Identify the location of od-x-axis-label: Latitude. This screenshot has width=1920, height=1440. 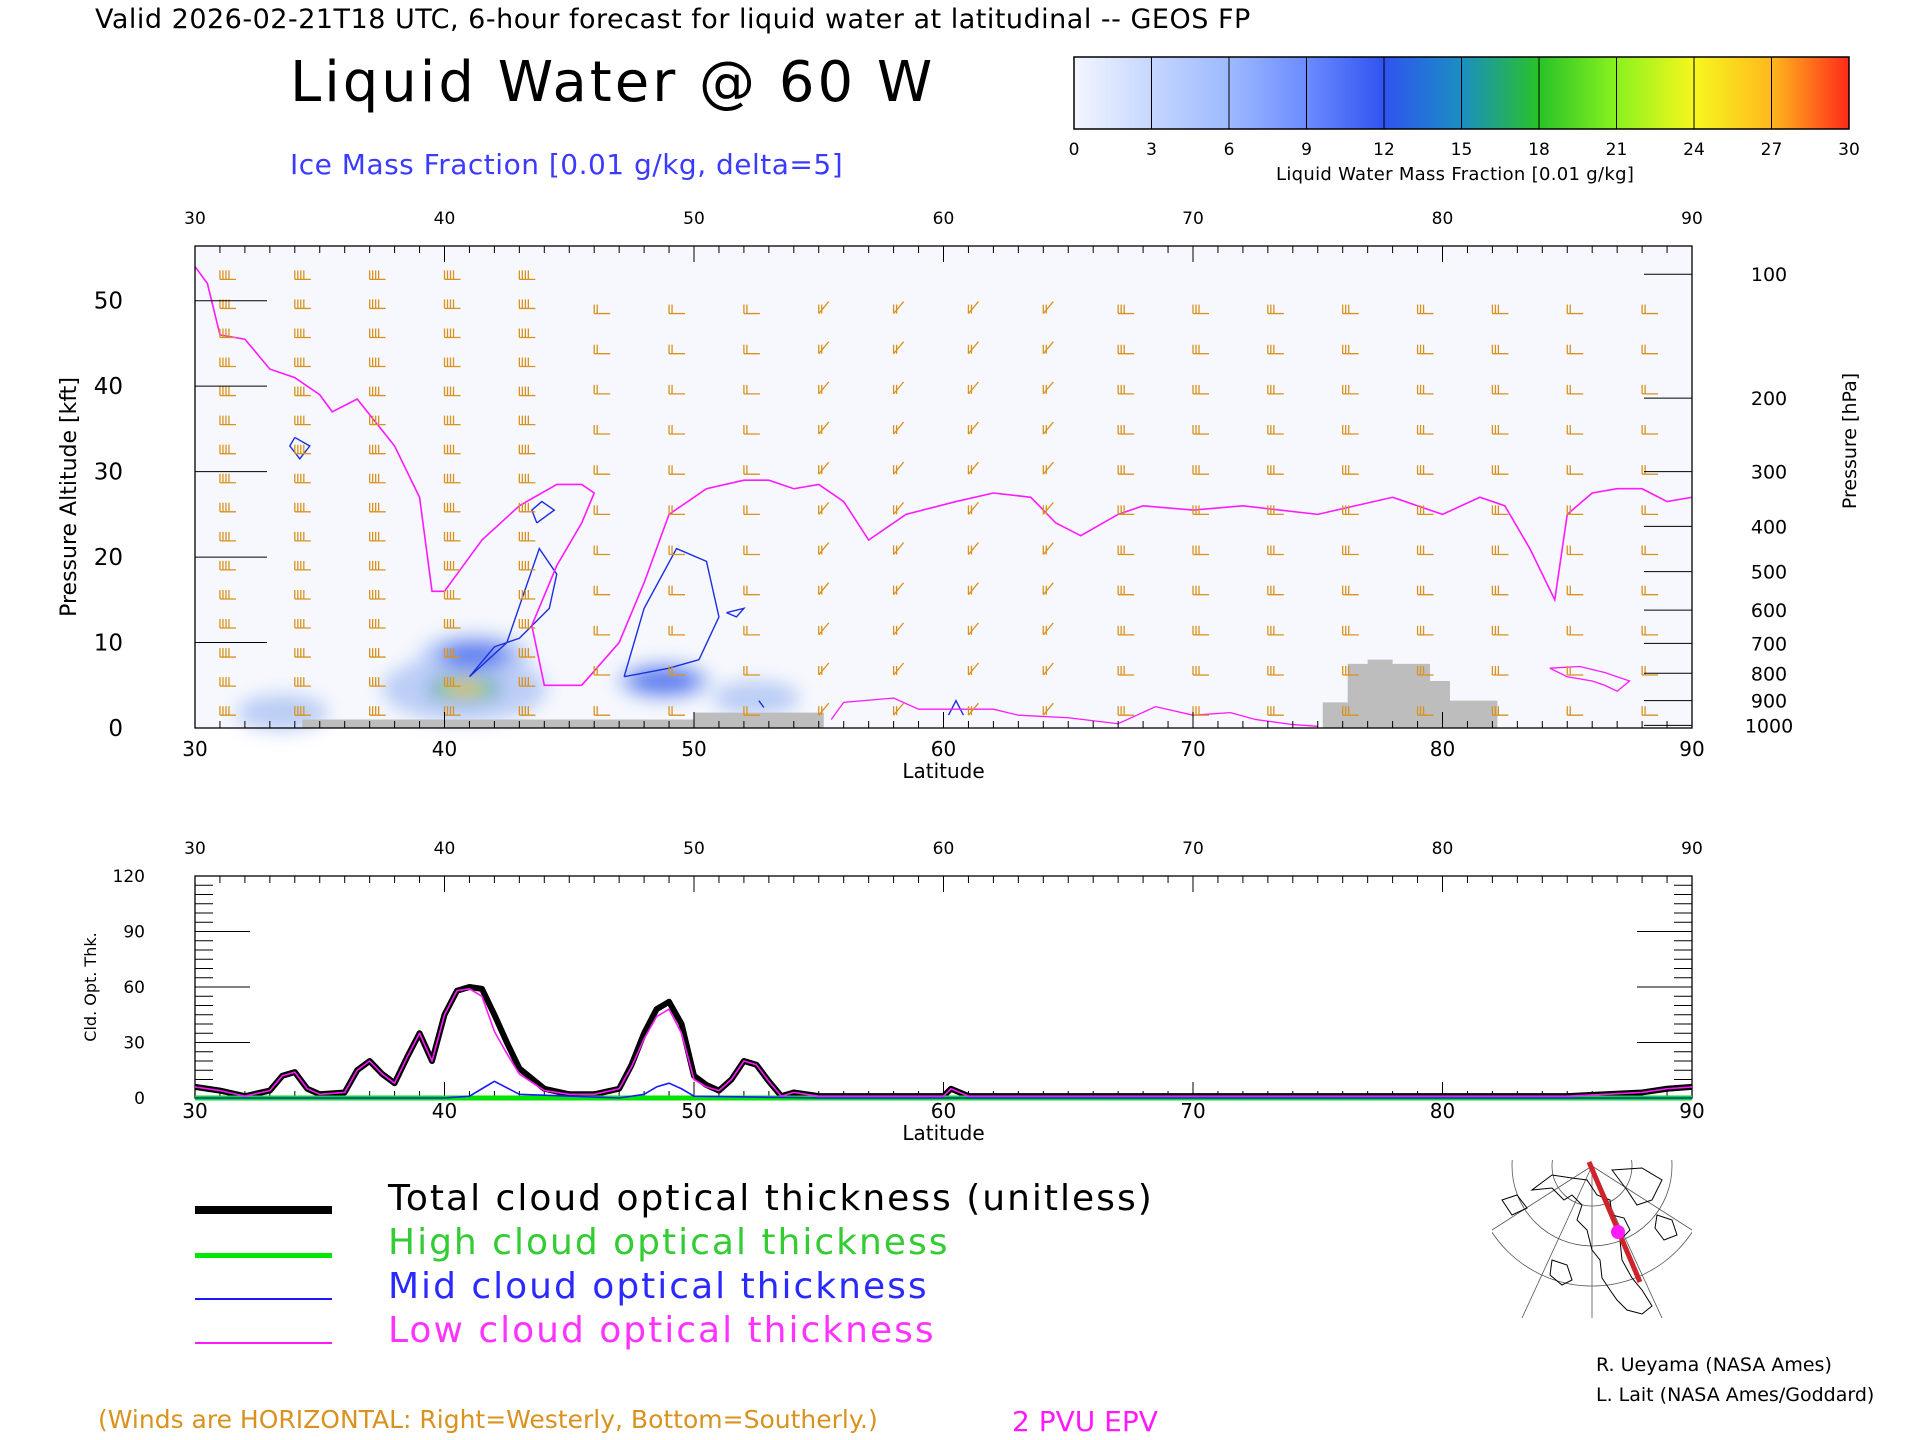
(943, 1133).